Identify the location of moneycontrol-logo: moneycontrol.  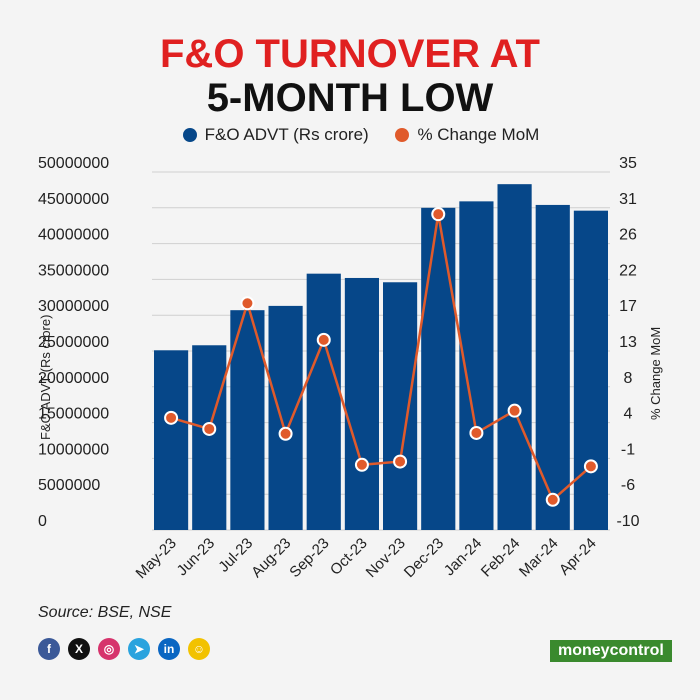
(611, 651).